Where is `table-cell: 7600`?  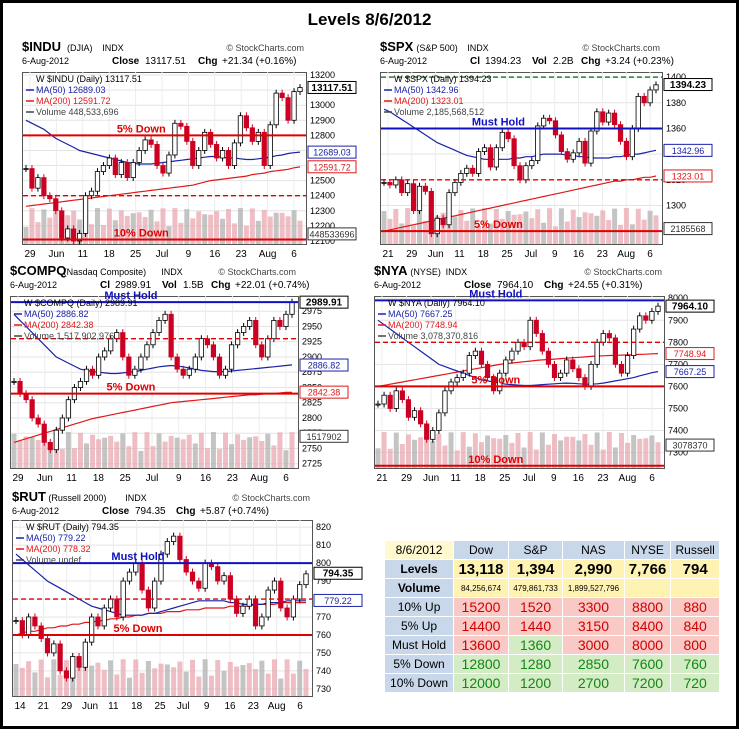 table-cell: 7600 is located at coordinates (647, 664).